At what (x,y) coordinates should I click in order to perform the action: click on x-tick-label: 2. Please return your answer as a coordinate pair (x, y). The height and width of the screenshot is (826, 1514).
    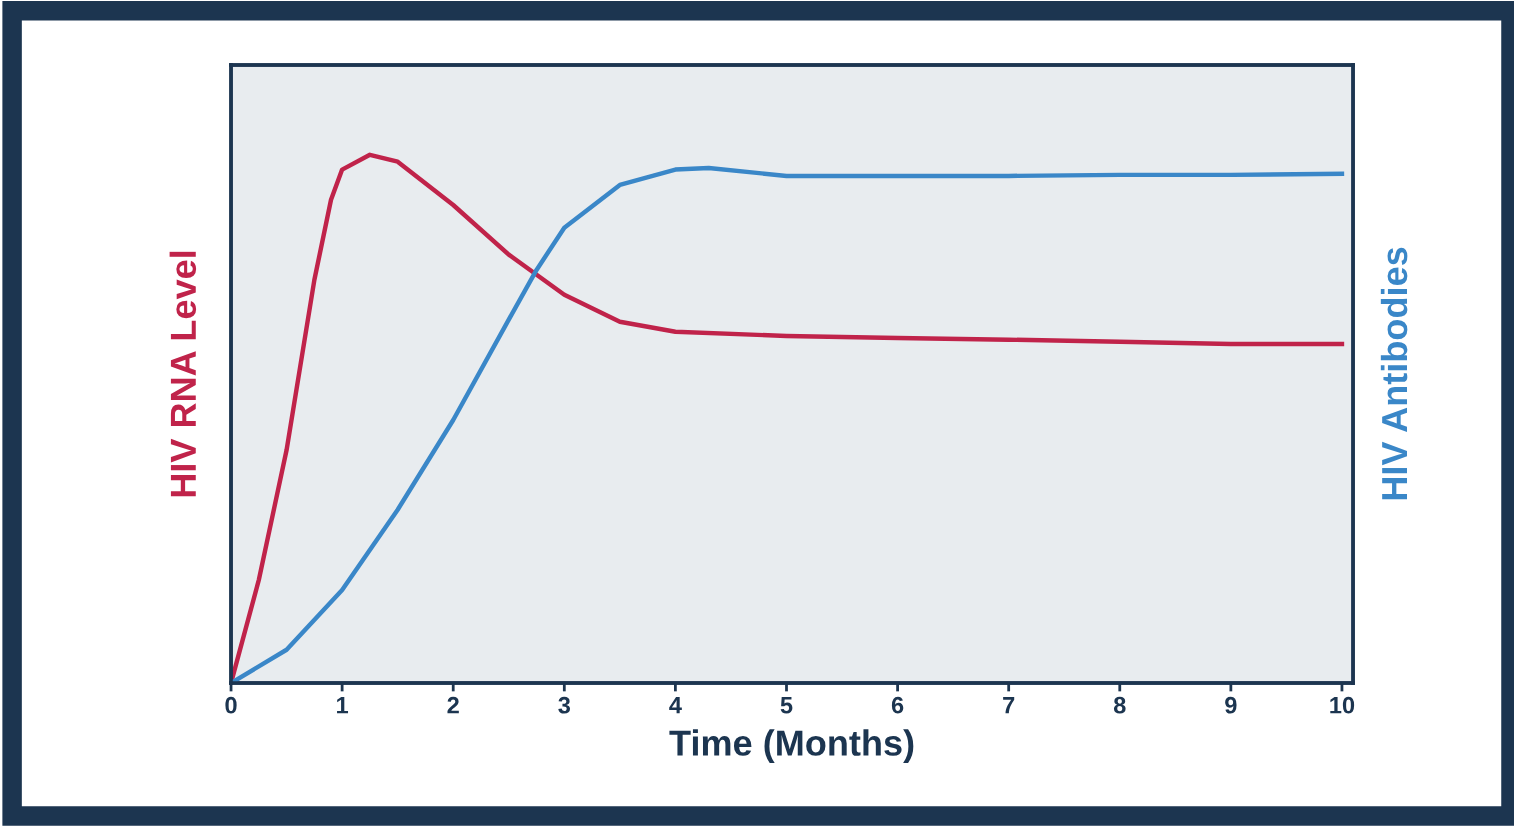
    Looking at the image, I should click on (453, 705).